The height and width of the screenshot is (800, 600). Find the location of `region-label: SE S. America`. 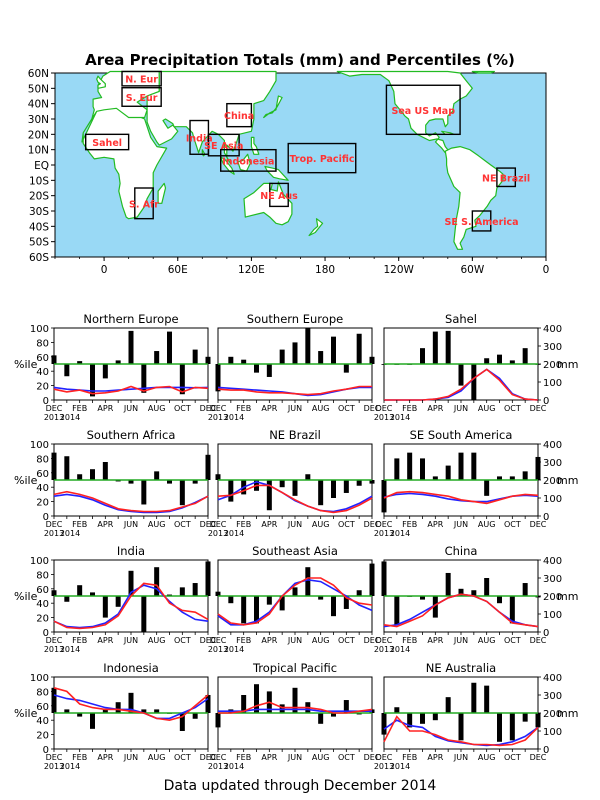

region-label: SE S. America is located at coordinates (482, 222).